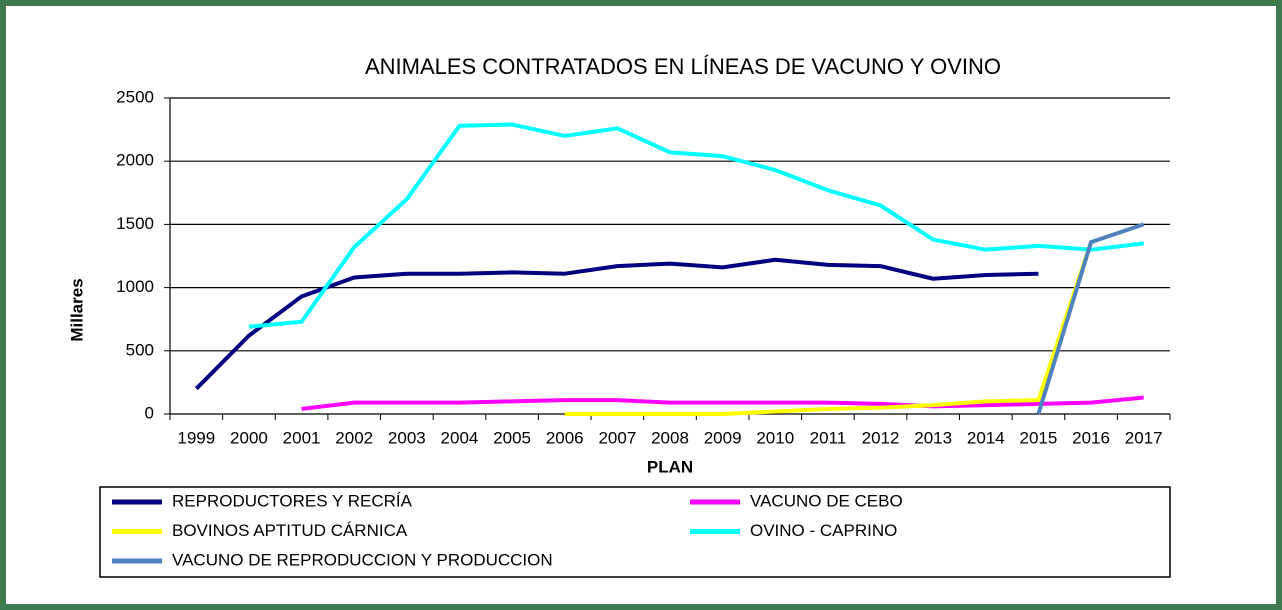 The height and width of the screenshot is (610, 1282). I want to click on x-tick-label: 2005, so click(512, 437).